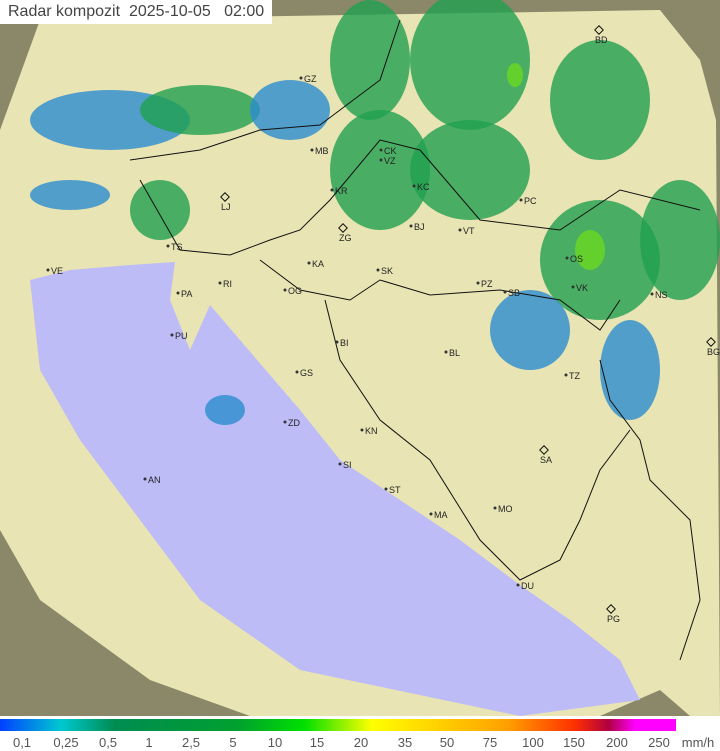 The image size is (720, 751). Describe the element at coordinates (233, 742) in the screenshot. I see `legend-tick: 5` at that location.